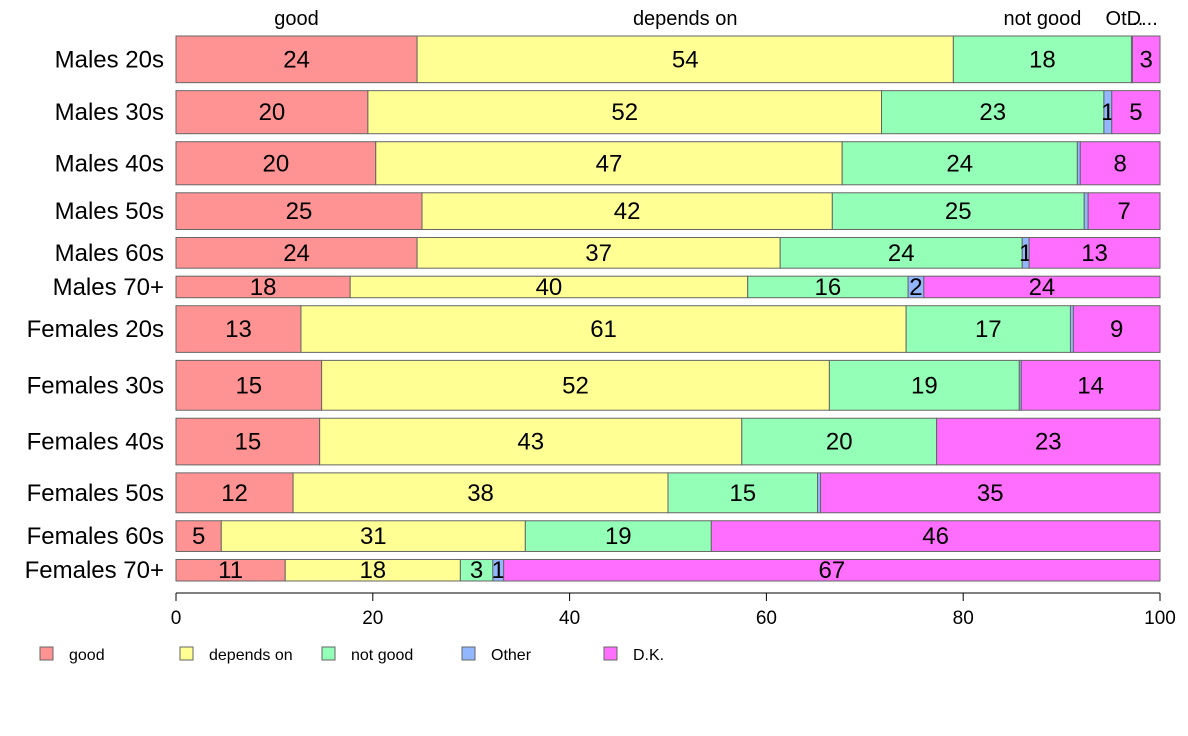 This screenshot has width=1188, height=736. I want to click on bar-value-label: 42, so click(627, 211).